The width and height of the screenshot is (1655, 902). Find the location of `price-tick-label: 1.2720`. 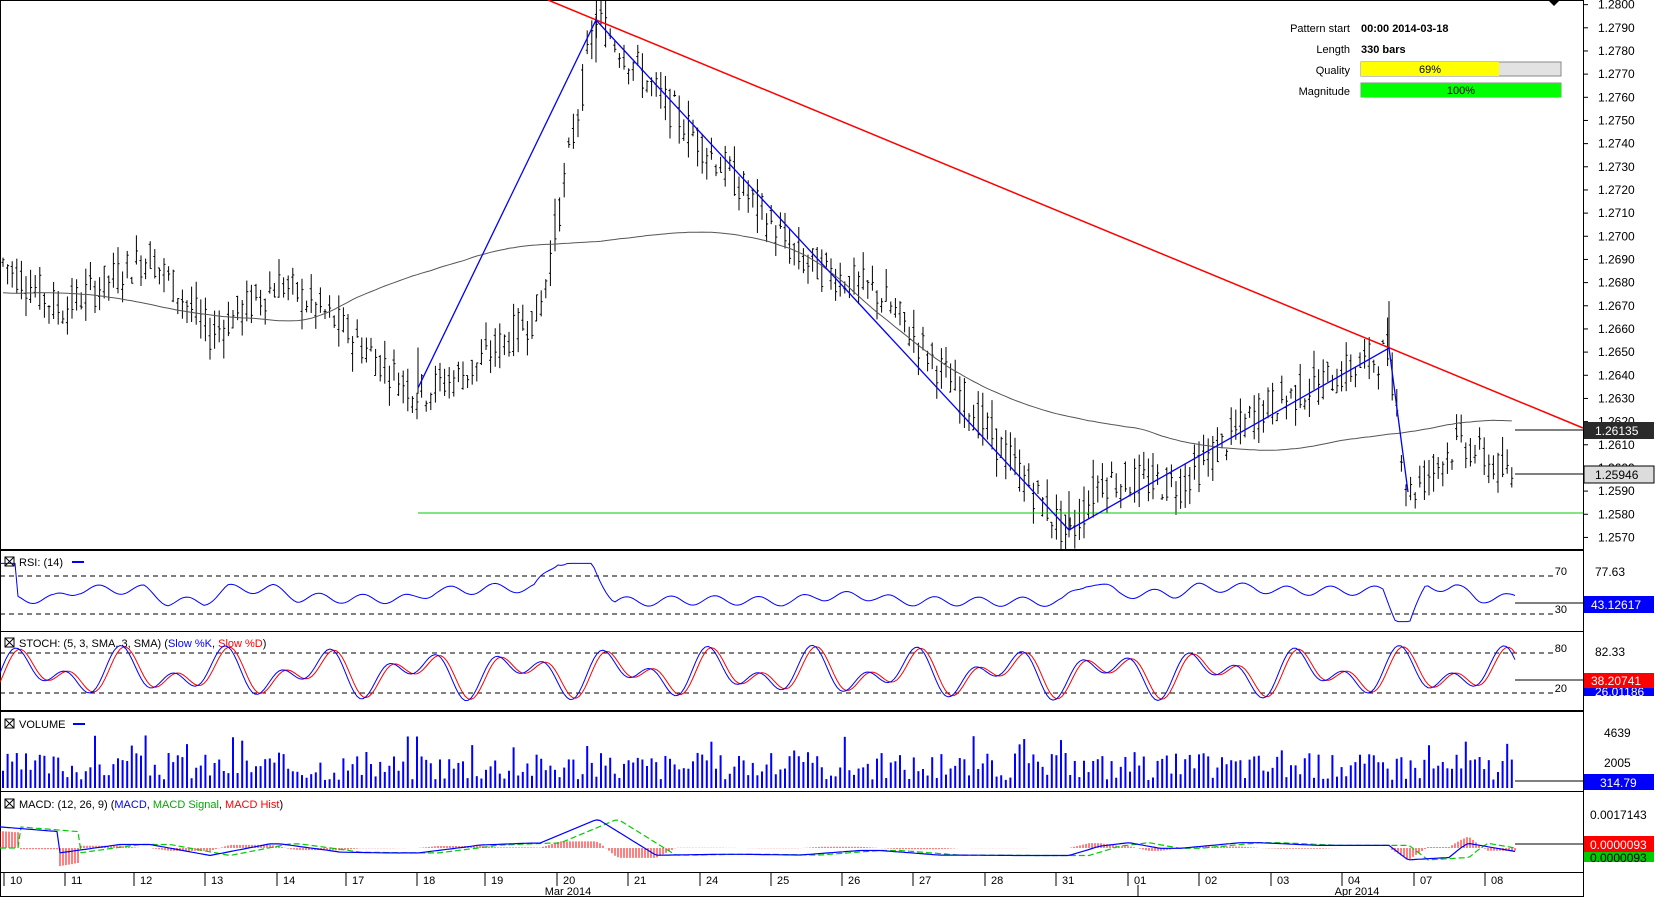

price-tick-label: 1.2720 is located at coordinates (1616, 190).